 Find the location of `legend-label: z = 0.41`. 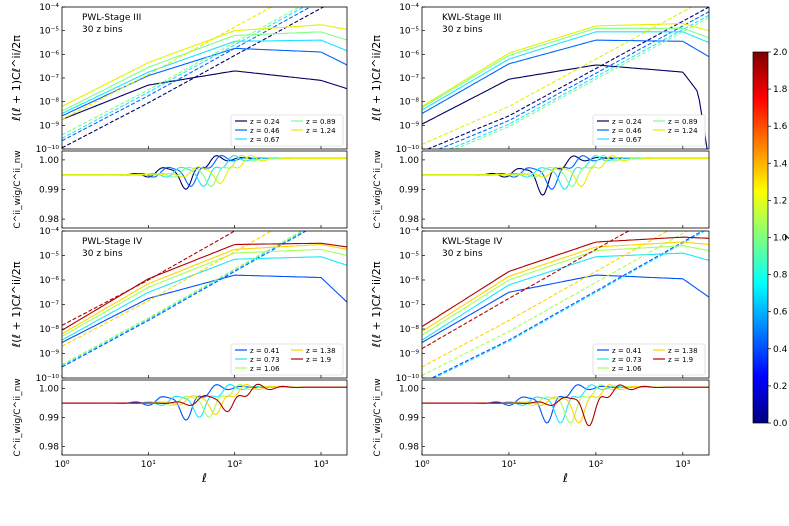

legend-label: z = 0.41 is located at coordinates (627, 351).